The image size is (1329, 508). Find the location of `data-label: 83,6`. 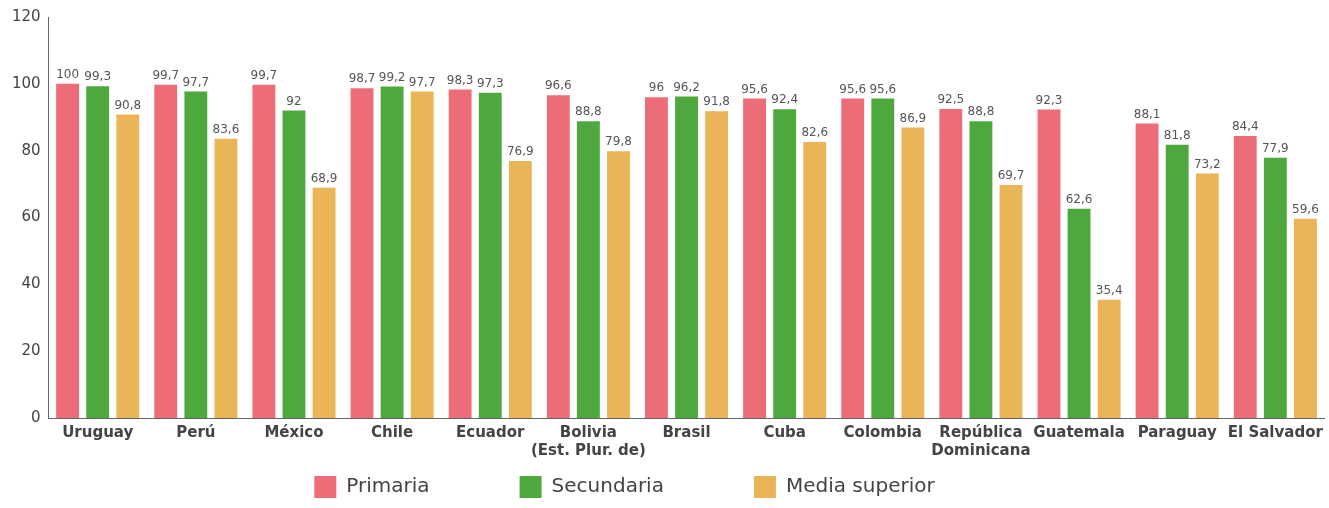

data-label: 83,6 is located at coordinates (226, 128).